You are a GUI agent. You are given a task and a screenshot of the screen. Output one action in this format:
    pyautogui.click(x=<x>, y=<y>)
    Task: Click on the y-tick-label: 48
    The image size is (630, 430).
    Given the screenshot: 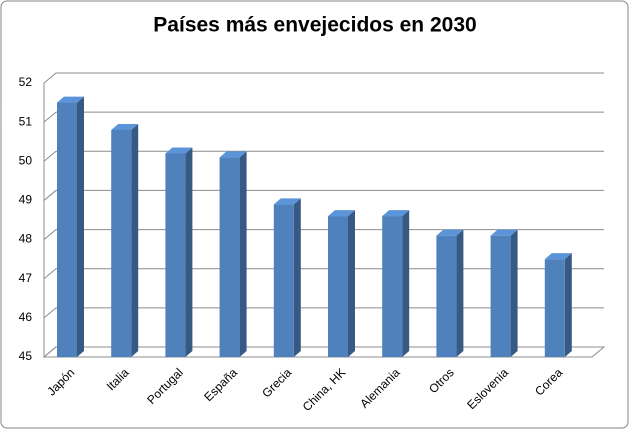 What is the action you would take?
    pyautogui.click(x=26, y=239)
    